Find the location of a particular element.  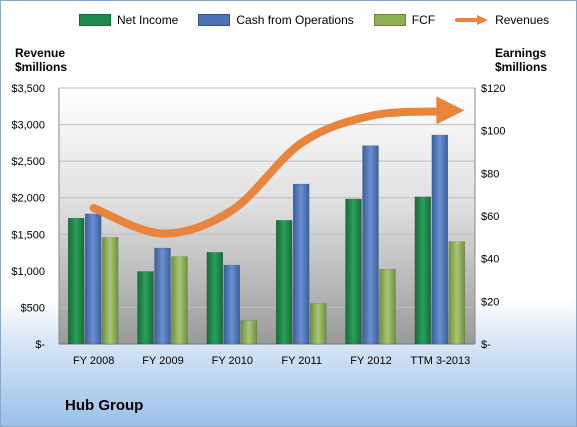

company-name: Hub Group is located at coordinates (104, 405).